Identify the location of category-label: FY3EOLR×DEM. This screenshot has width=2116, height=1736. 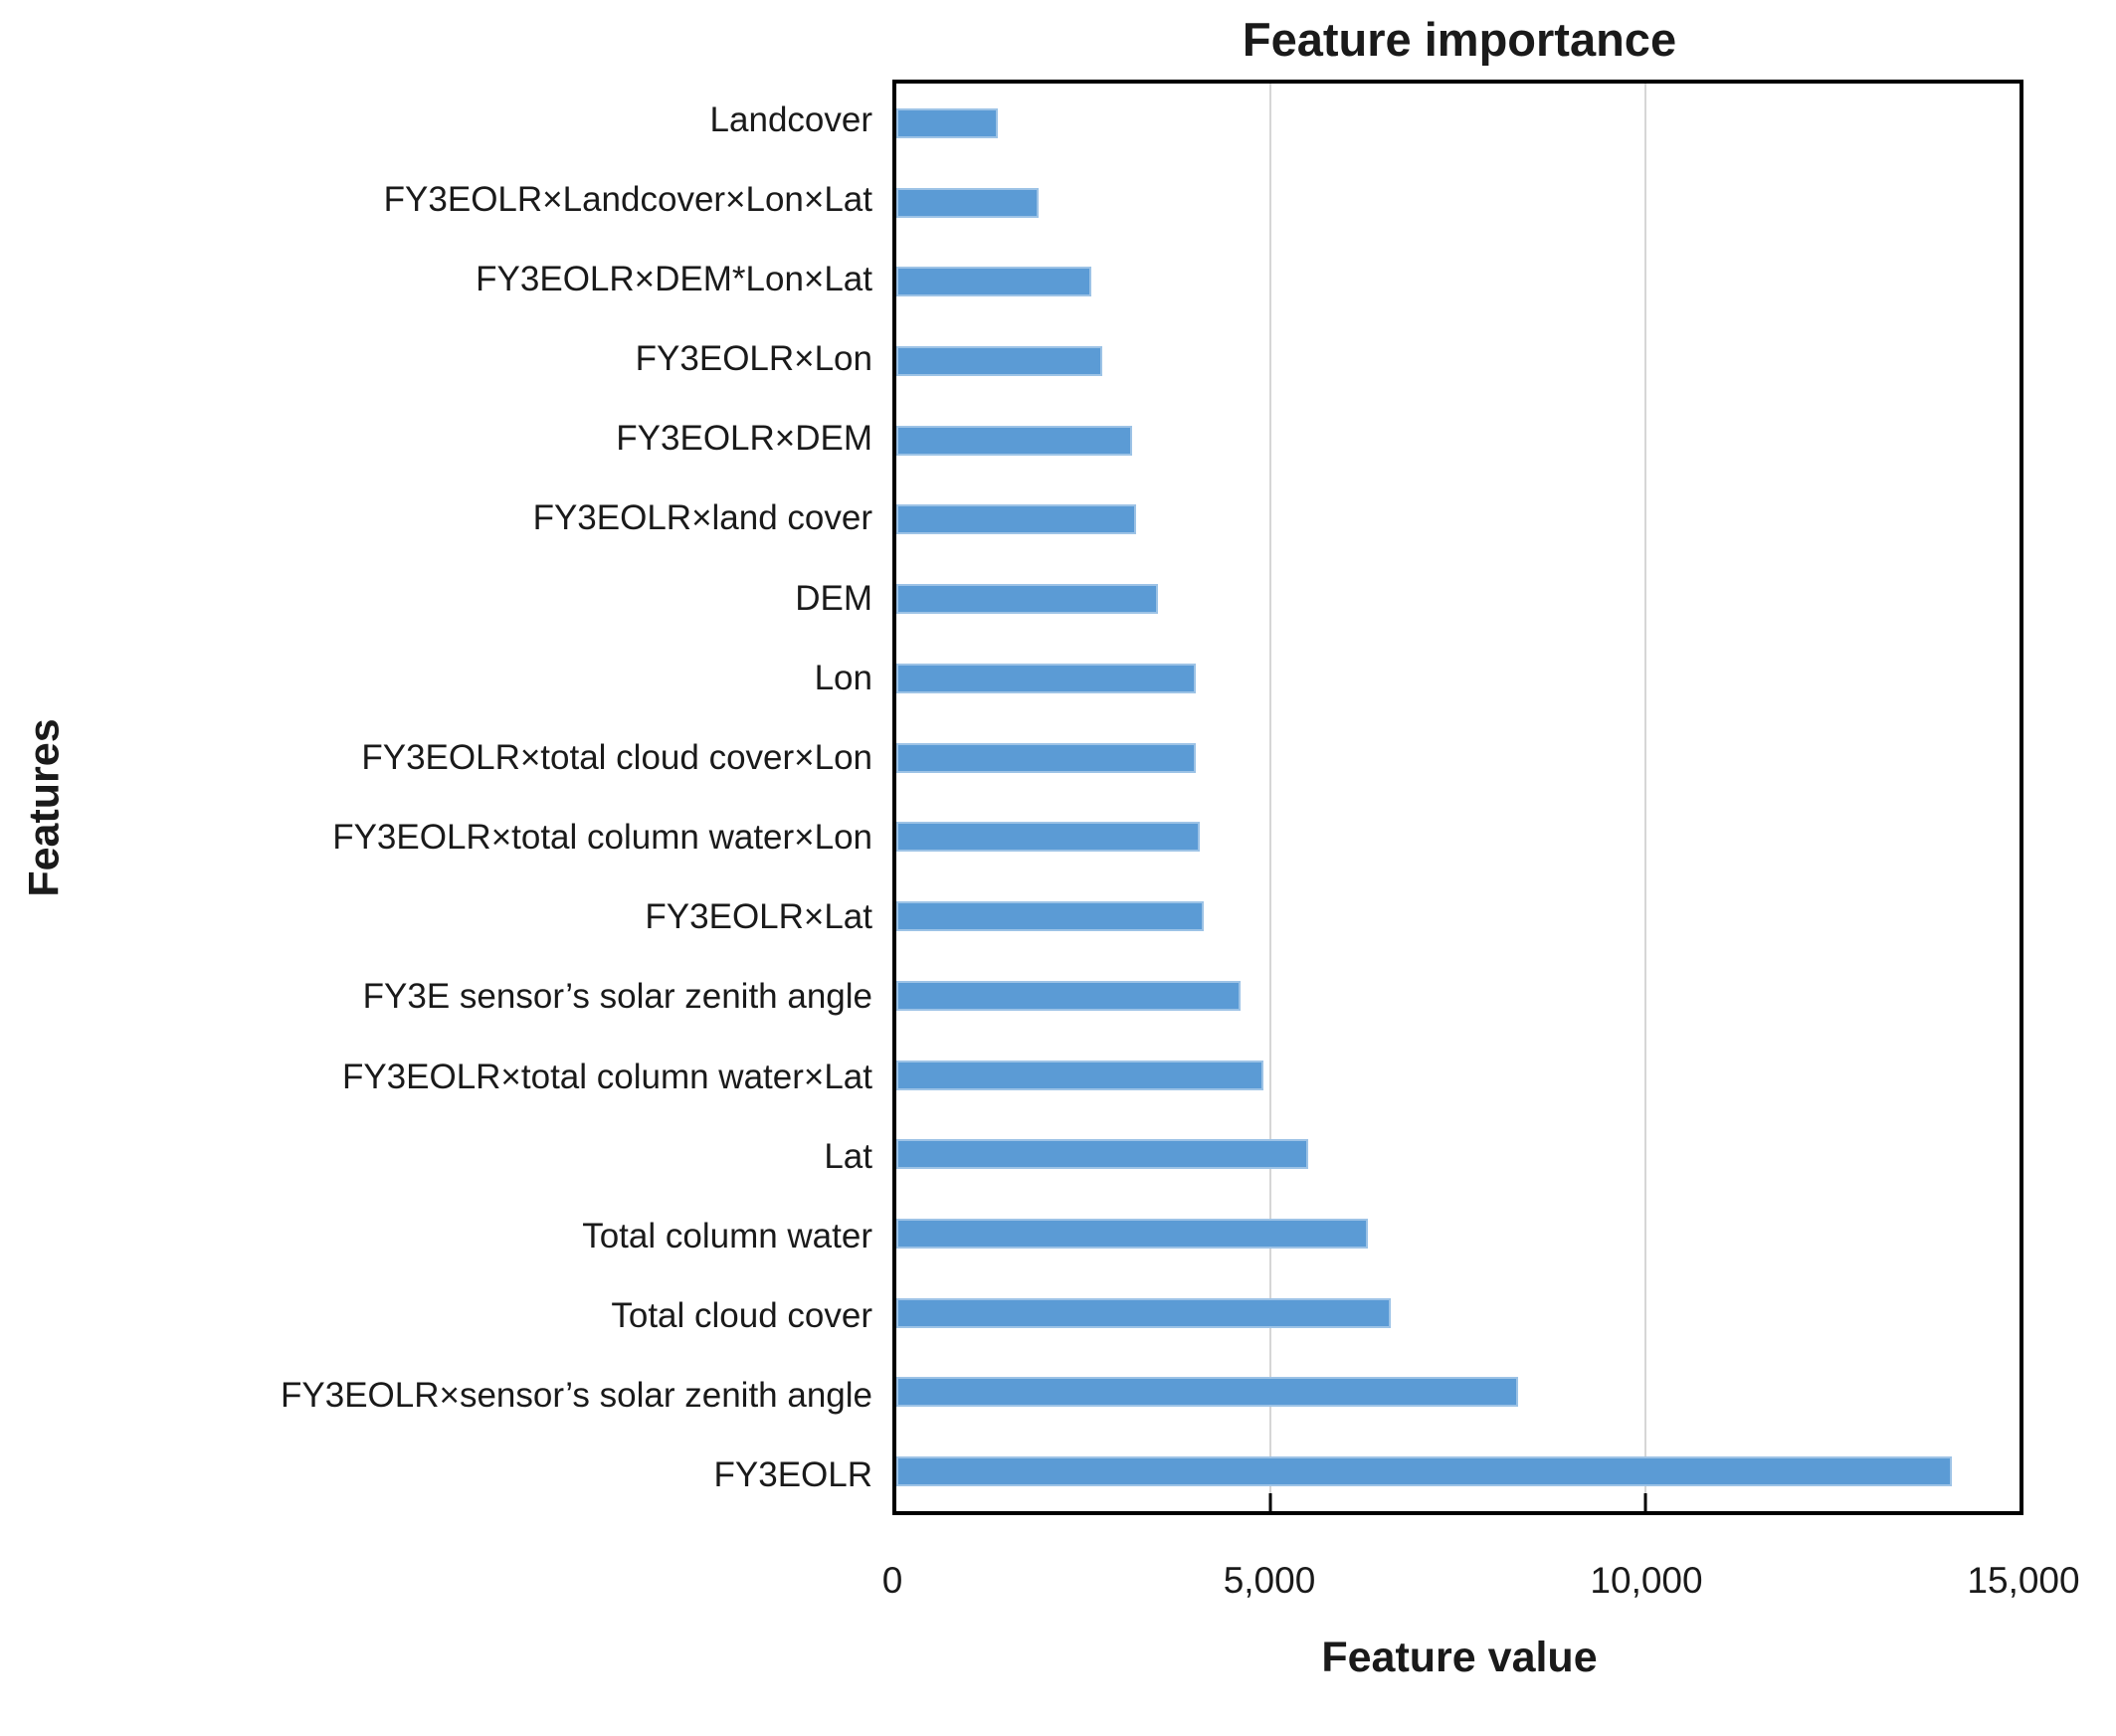
(744, 439).